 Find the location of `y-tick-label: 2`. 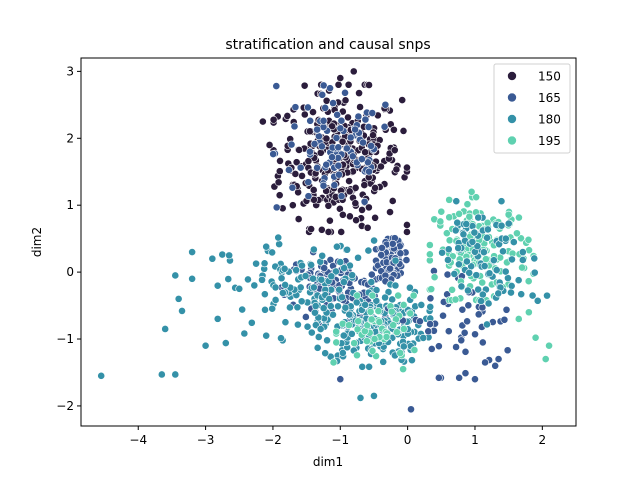

y-tick-label: 2 is located at coordinates (70, 138).